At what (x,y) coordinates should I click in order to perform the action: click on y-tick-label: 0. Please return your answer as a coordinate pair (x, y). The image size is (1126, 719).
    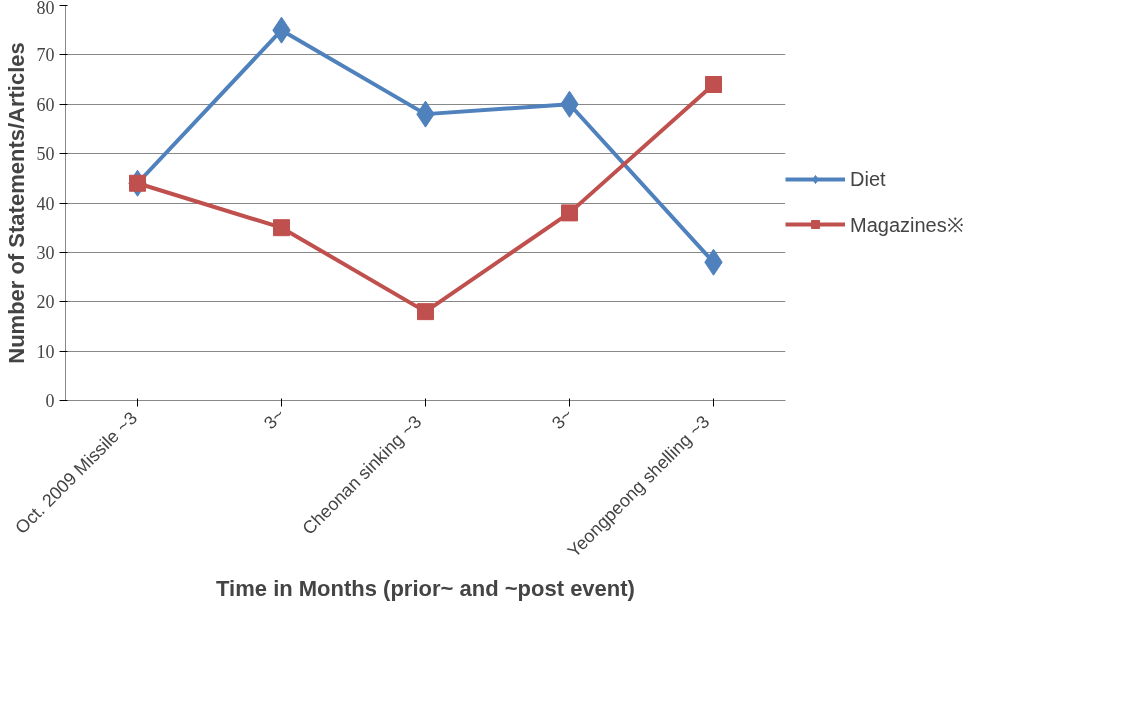
    Looking at the image, I should click on (50, 401).